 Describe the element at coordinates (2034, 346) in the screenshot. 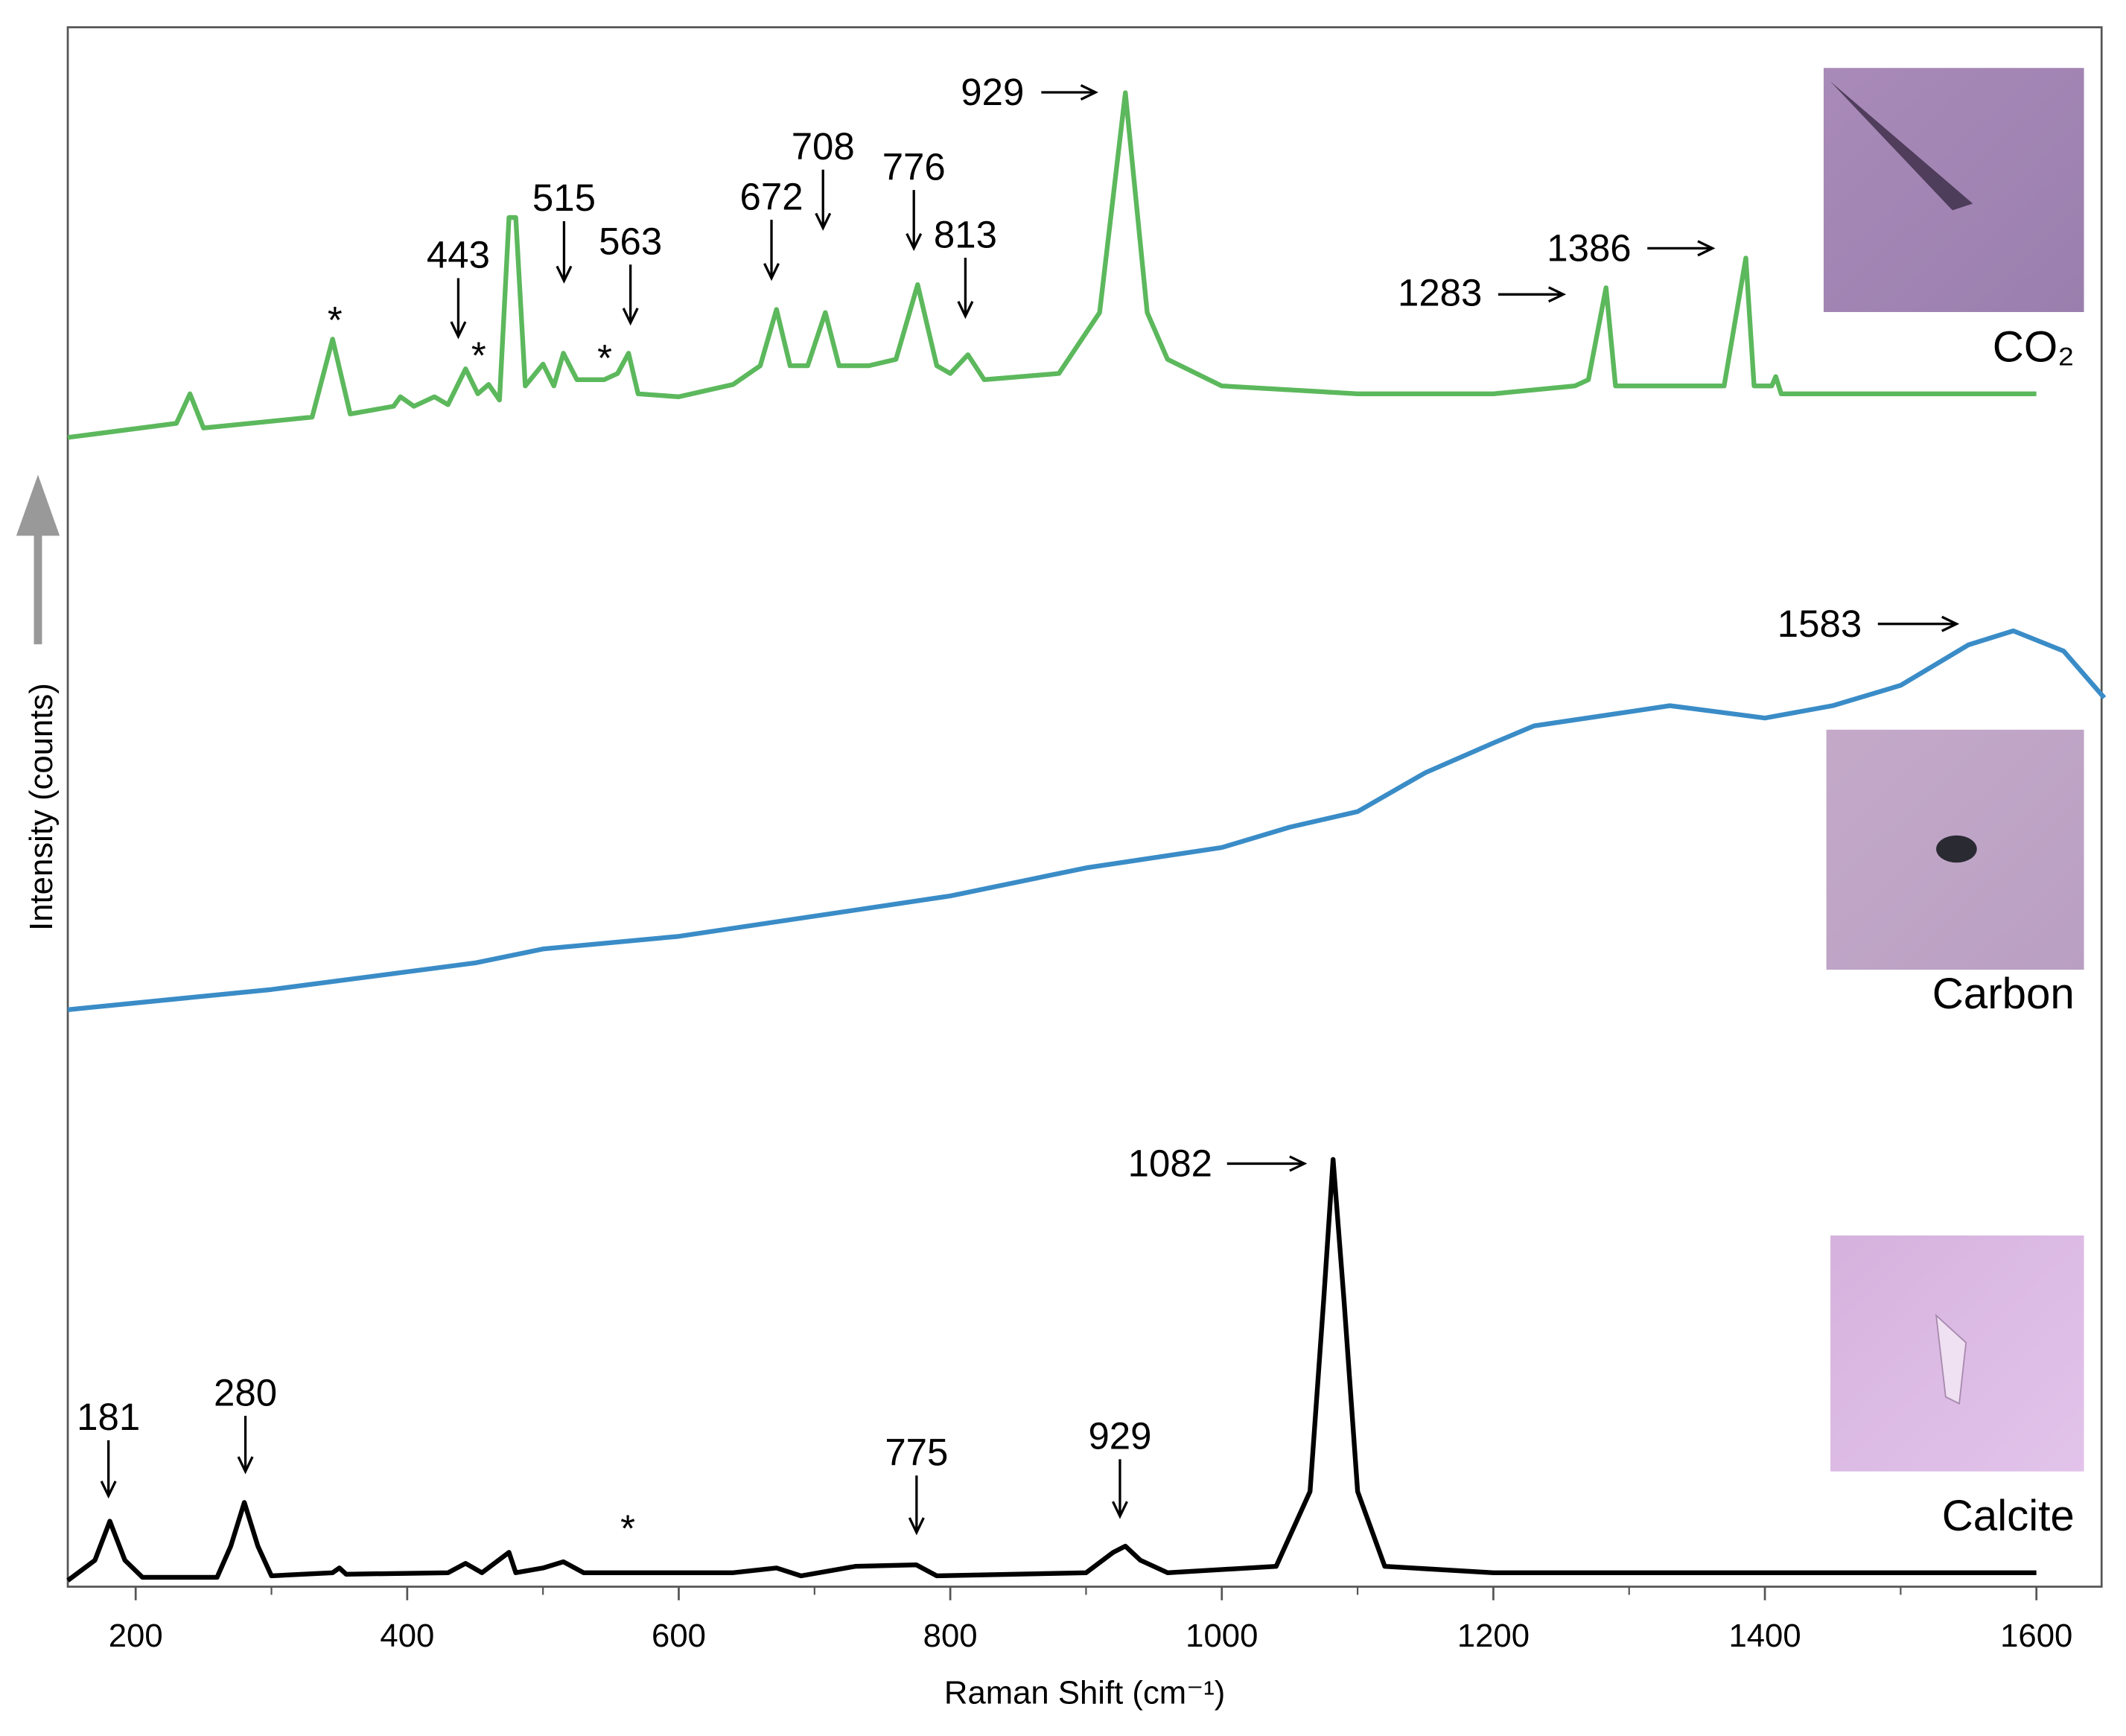

I see `series-label: CO₂` at that location.